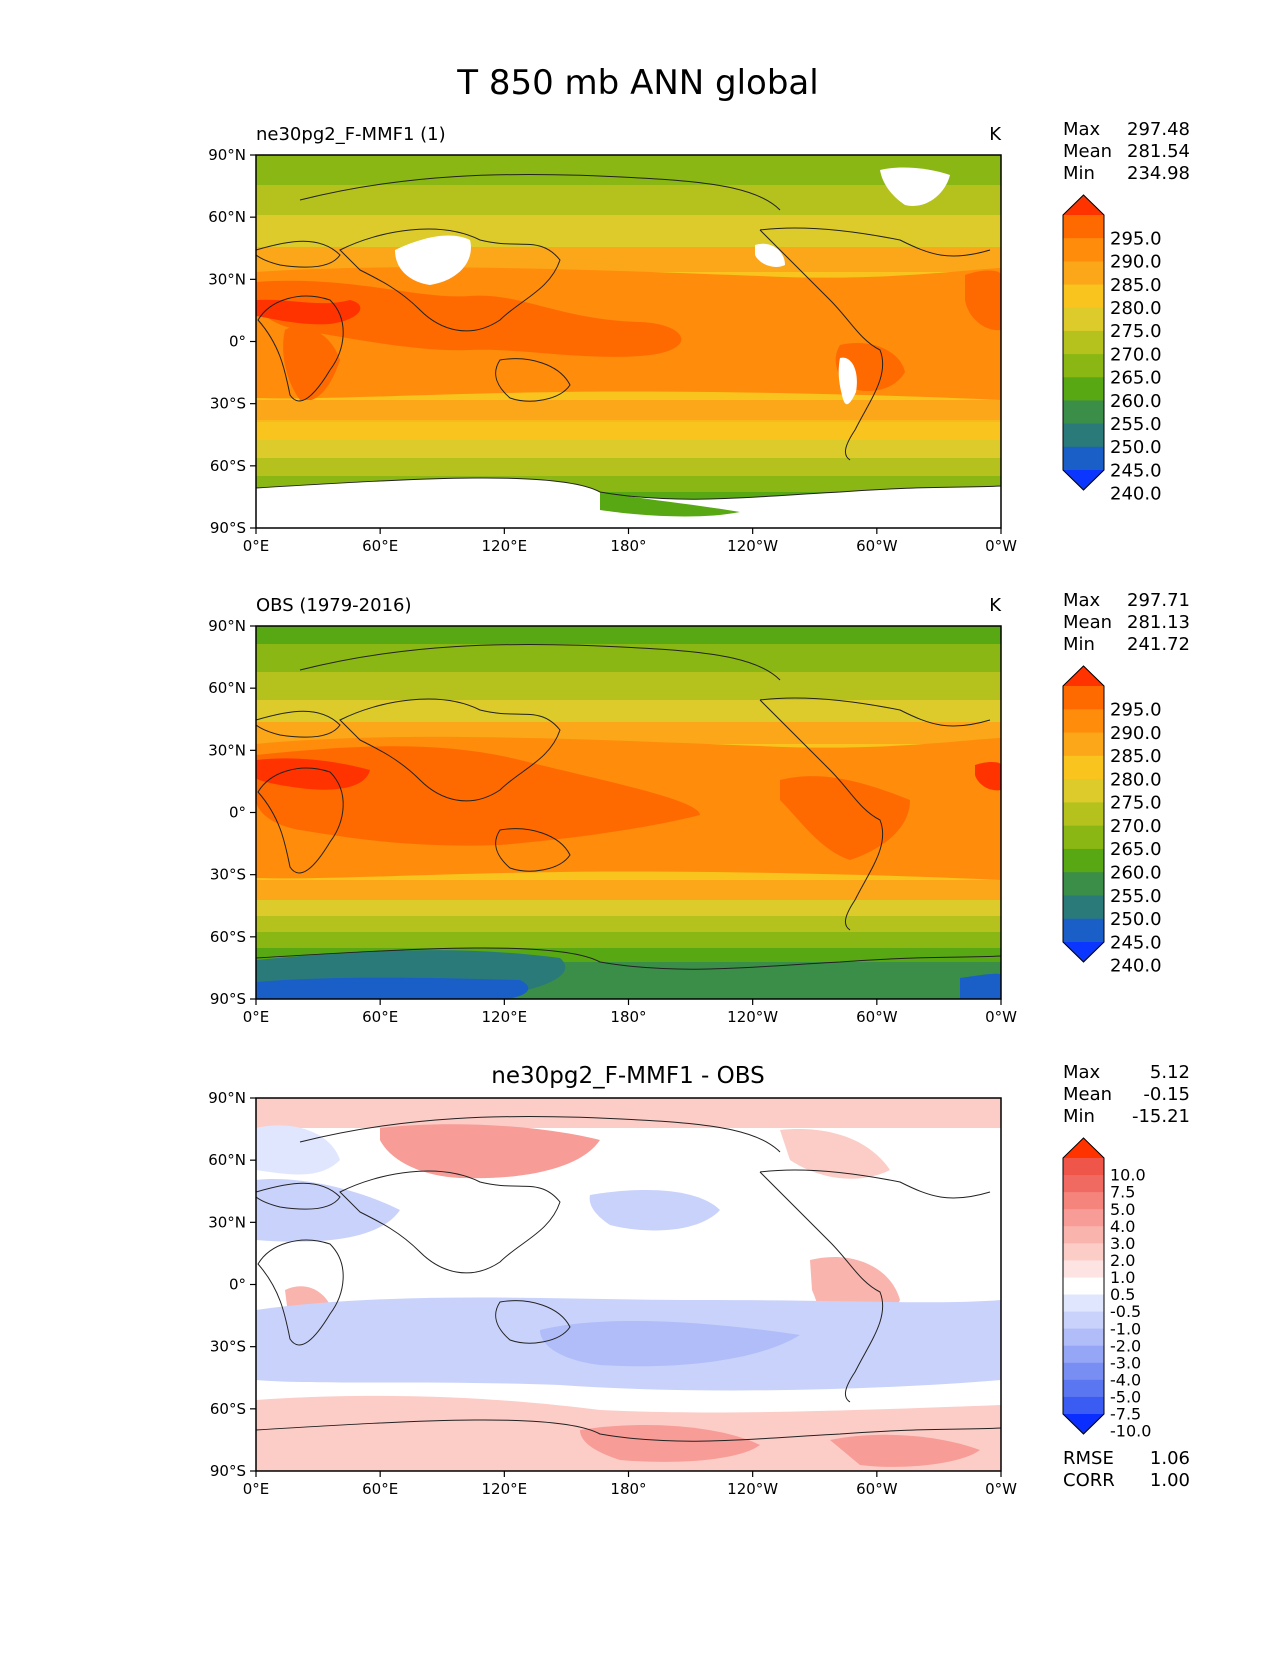 Image resolution: width=1275 pixels, height=1654 pixels. What do you see at coordinates (1083, 205) in the screenshot?
I see `colorbar-extend-max` at bounding box center [1083, 205].